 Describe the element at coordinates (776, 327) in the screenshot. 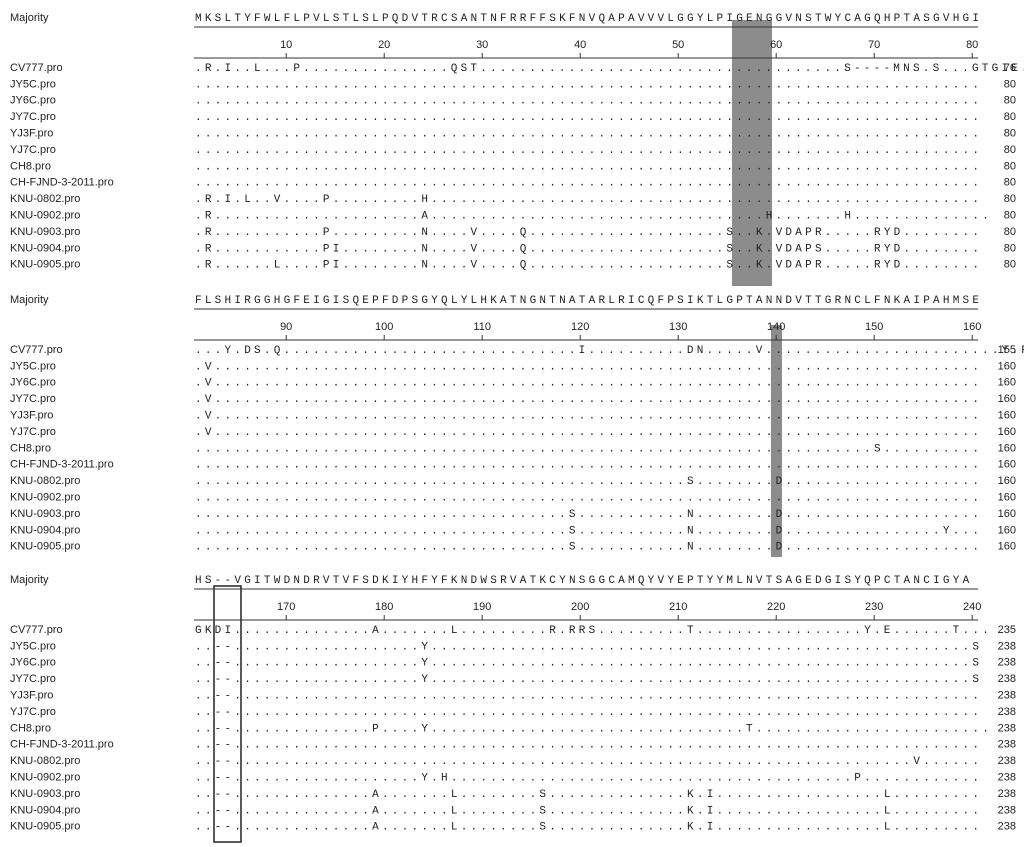

I see `ruler-label: 140` at that location.